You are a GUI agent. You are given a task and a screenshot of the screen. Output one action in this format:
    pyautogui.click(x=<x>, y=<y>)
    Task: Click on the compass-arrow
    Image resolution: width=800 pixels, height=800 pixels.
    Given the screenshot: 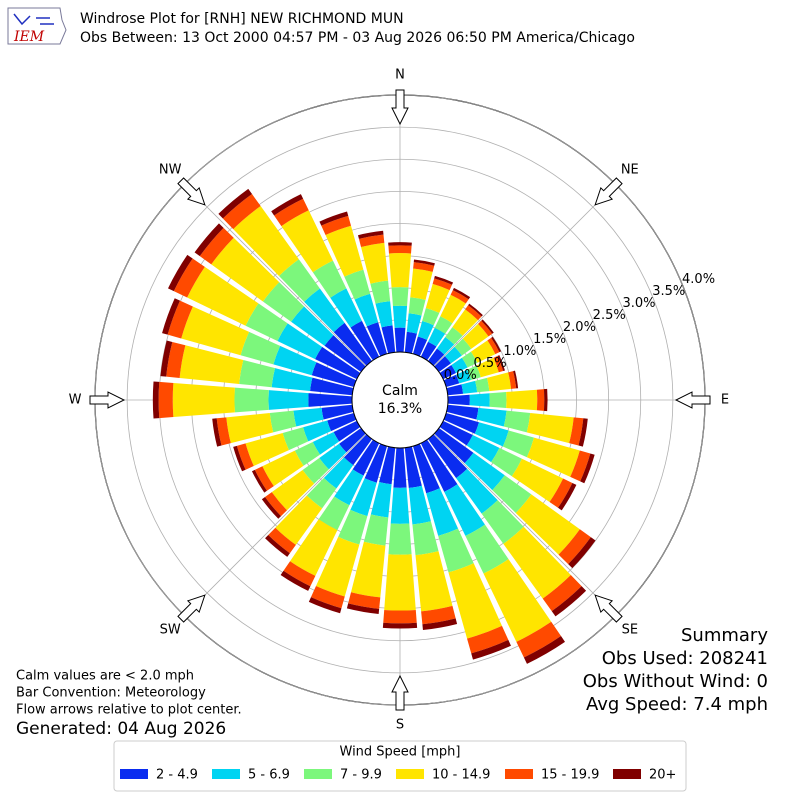 What is the action you would take?
    pyautogui.click(x=692, y=400)
    